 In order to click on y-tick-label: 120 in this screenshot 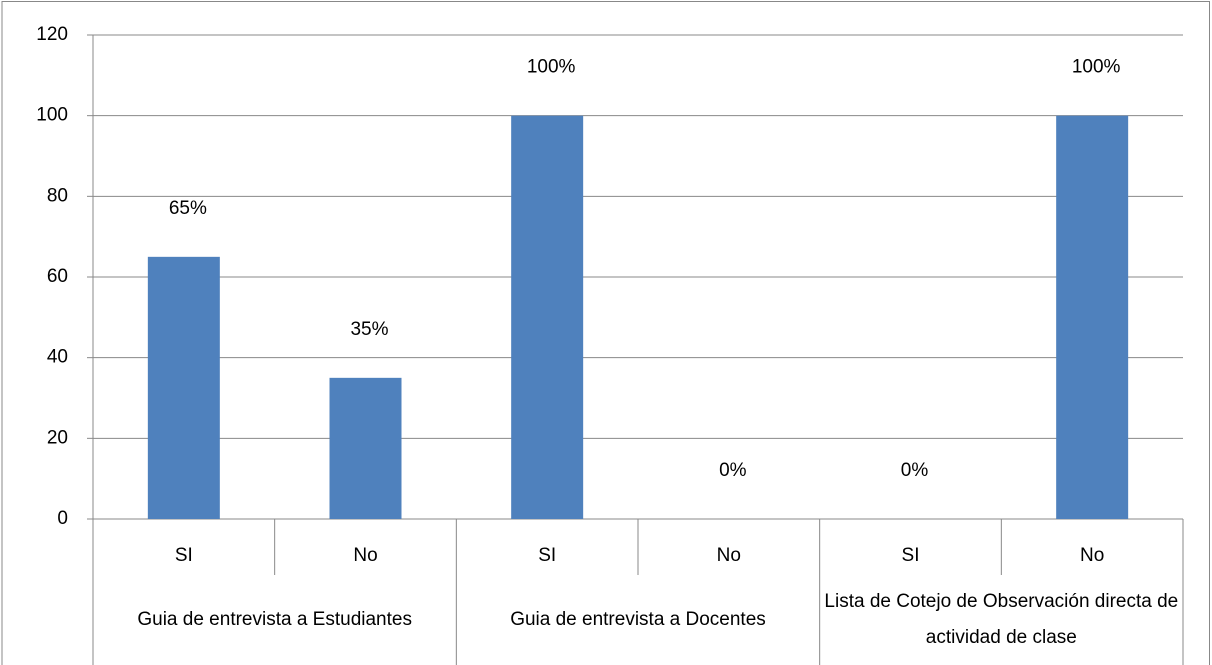, I will do `click(52, 34)`.